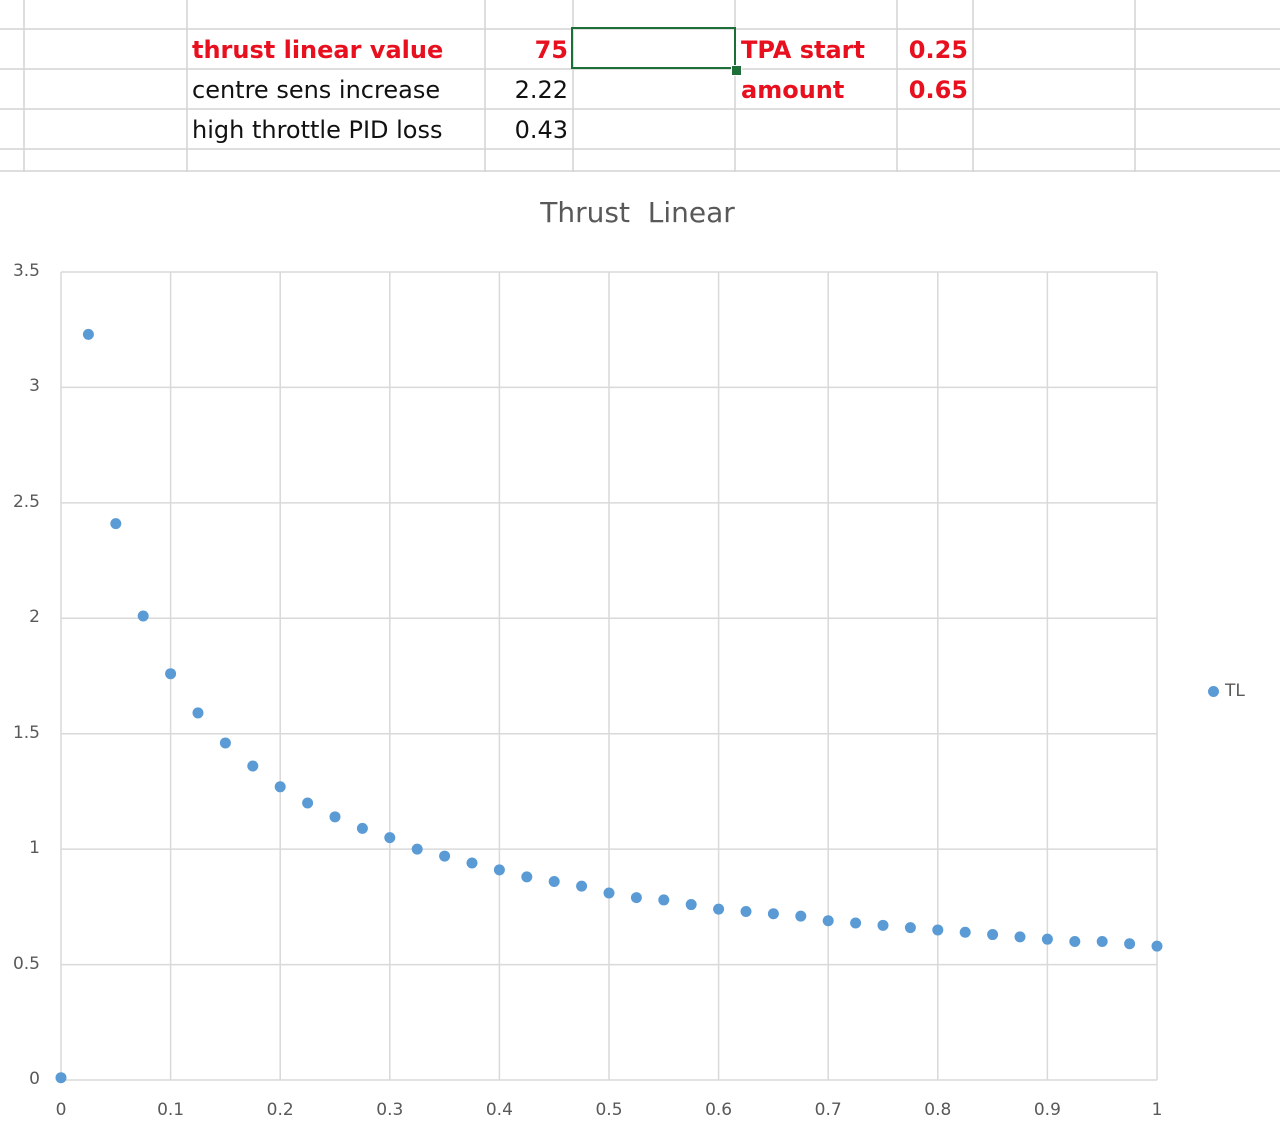  I want to click on cell-value-thrust-linear: 75, so click(551, 50).